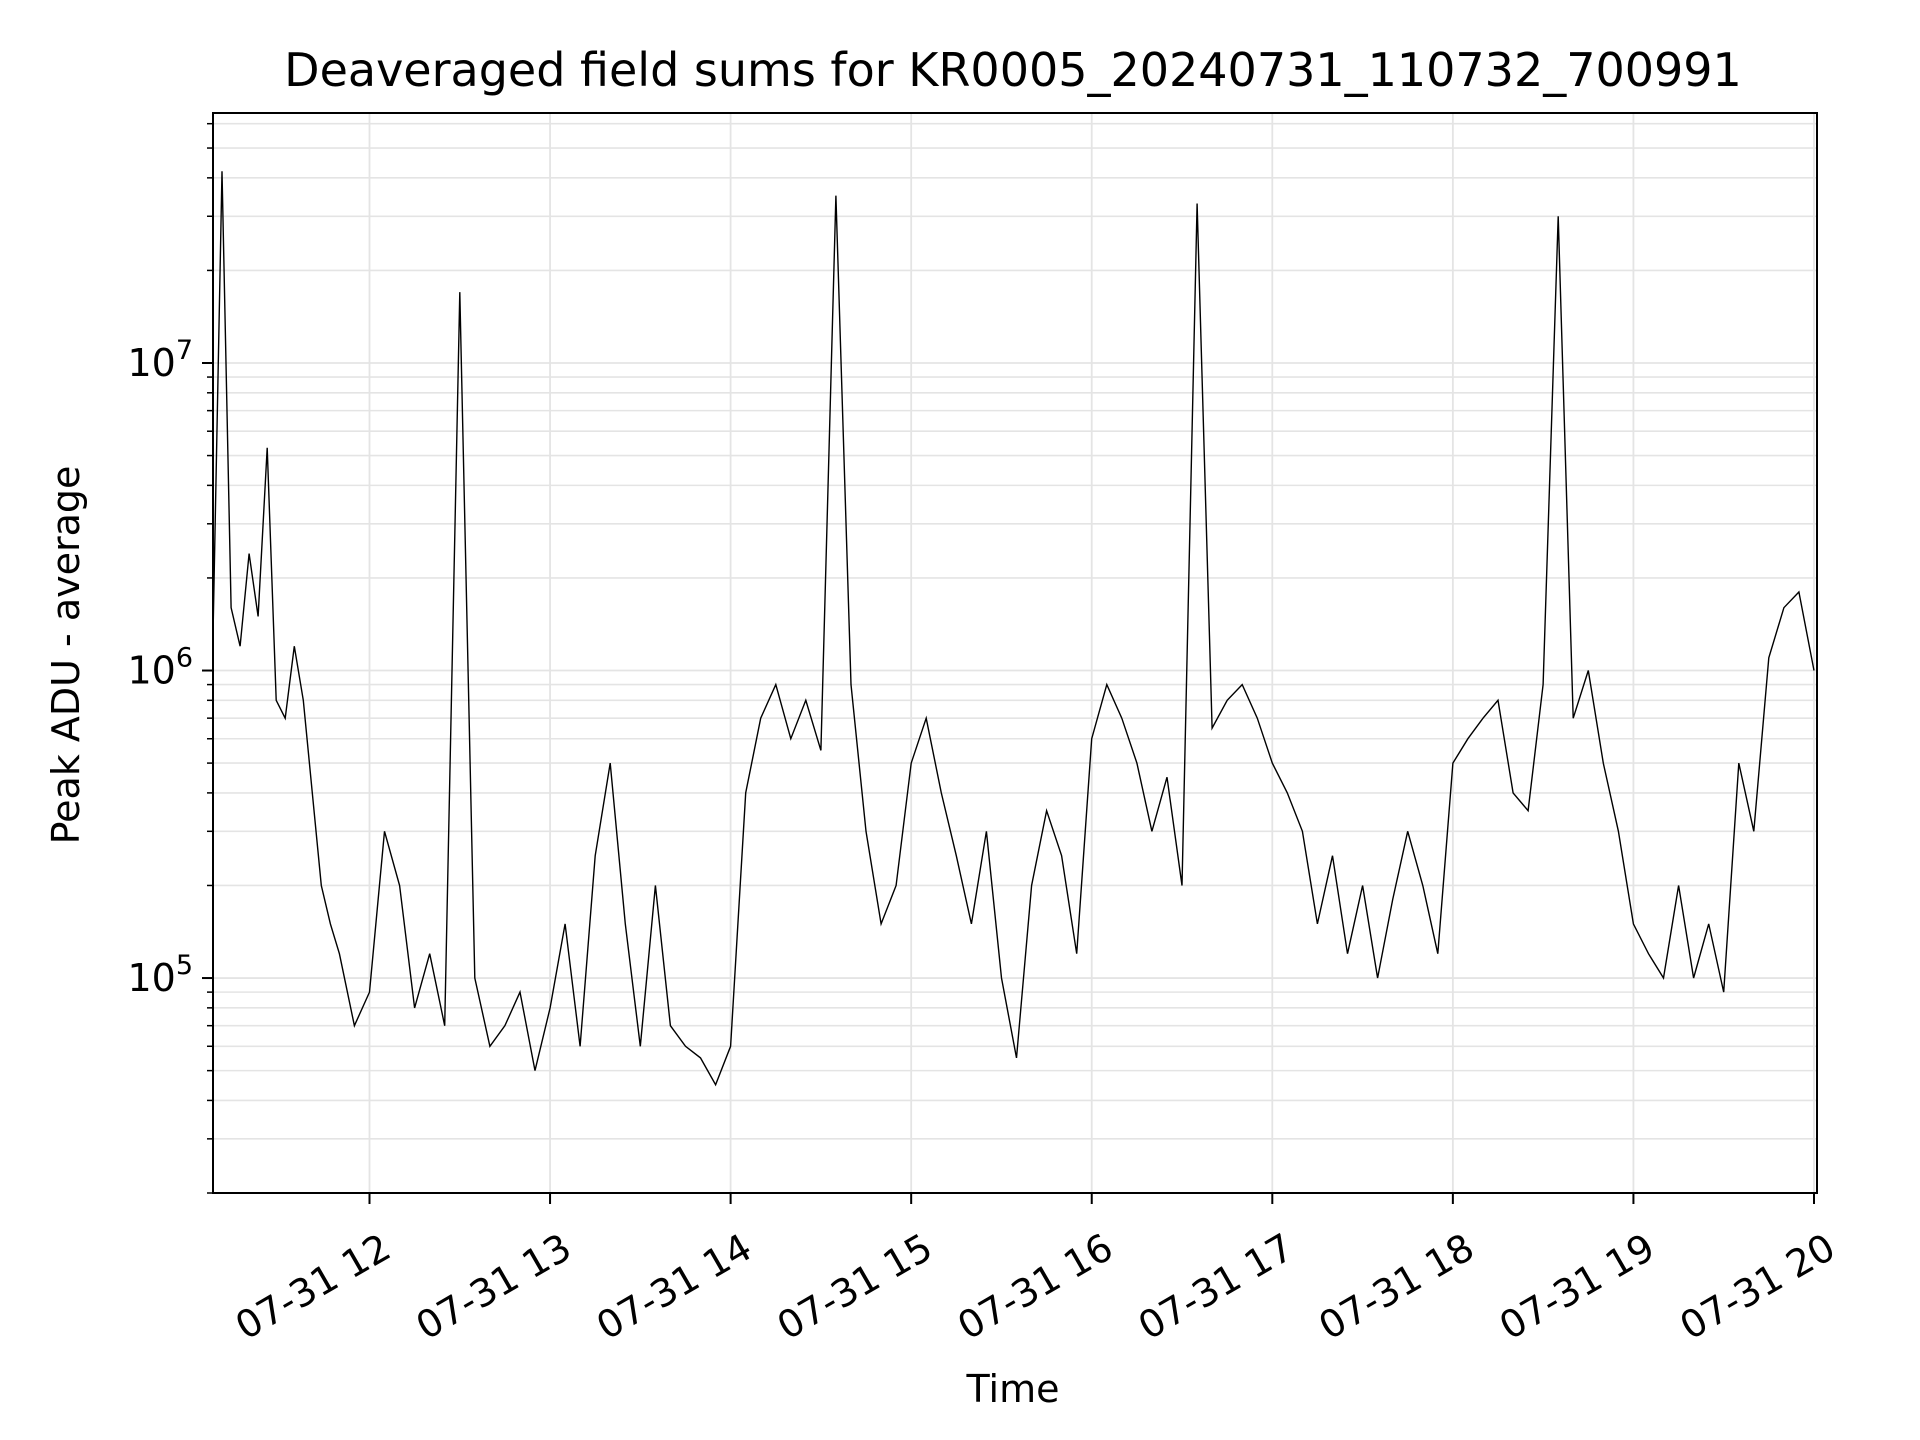 Image resolution: width=1920 pixels, height=1440 pixels. Describe the element at coordinates (66, 655) in the screenshot. I see `y-axis-label: Peak ADU - average` at that location.